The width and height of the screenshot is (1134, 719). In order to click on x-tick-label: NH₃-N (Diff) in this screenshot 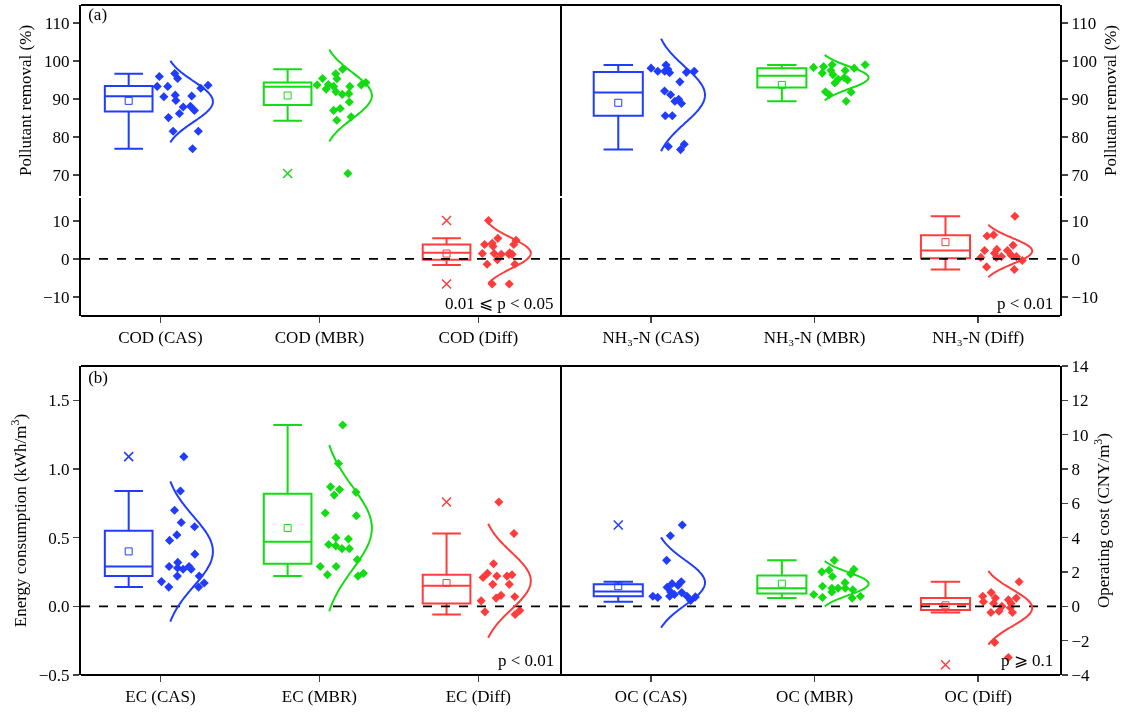, I will do `click(978, 338)`.